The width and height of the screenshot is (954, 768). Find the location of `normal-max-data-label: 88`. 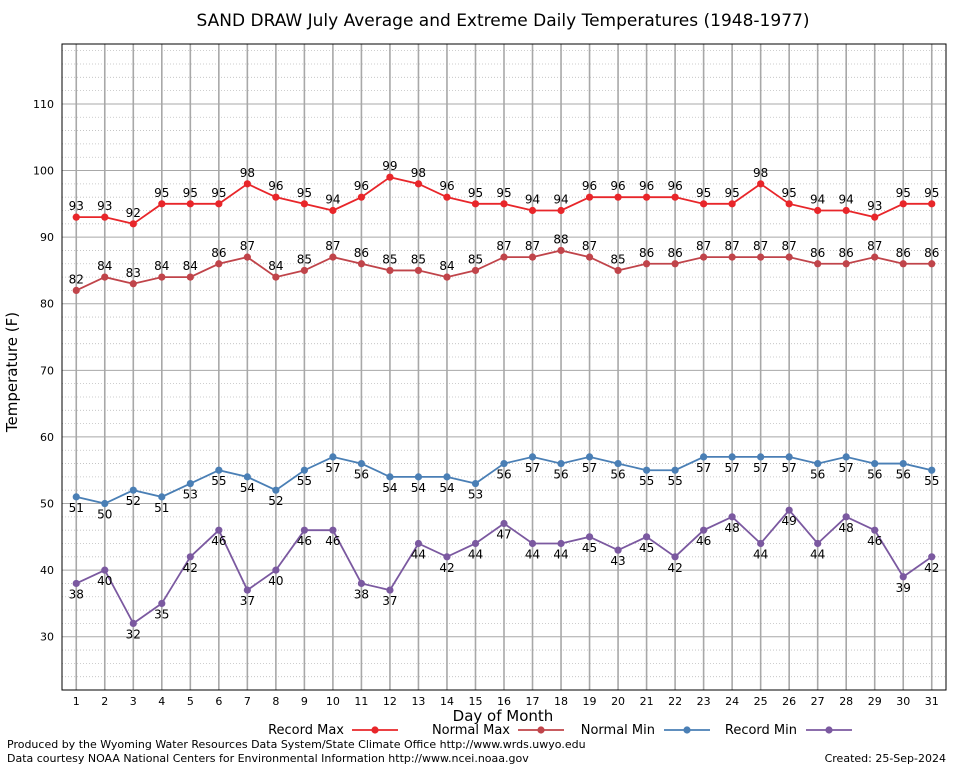

normal-max-data-label: 88 is located at coordinates (560, 239).